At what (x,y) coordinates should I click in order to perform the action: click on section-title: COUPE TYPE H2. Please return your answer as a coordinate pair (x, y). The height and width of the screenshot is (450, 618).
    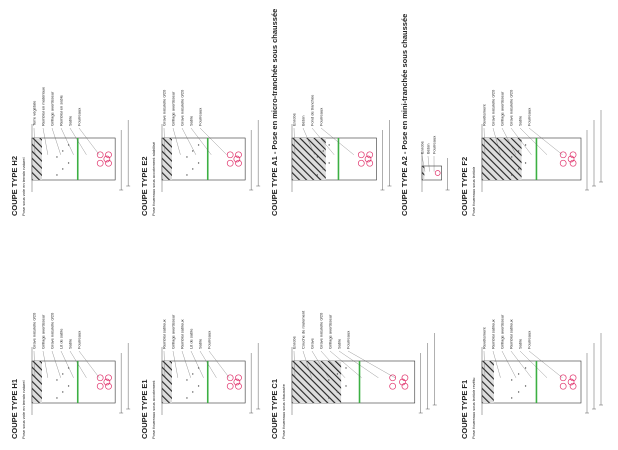
    Looking at the image, I should click on (14, 186).